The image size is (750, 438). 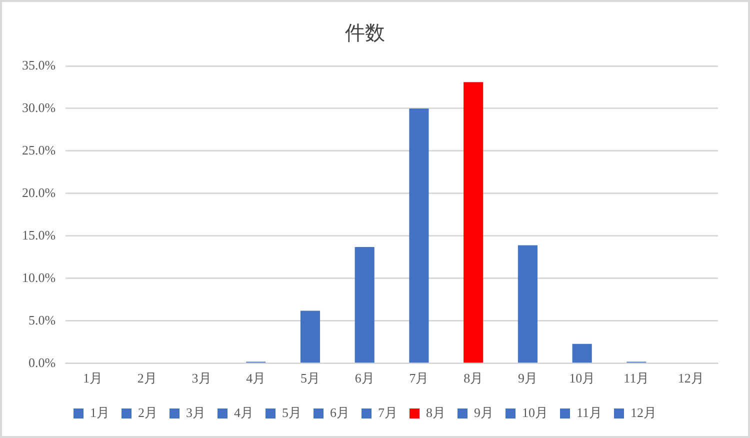 I want to click on legend-label: 8月, so click(x=436, y=412).